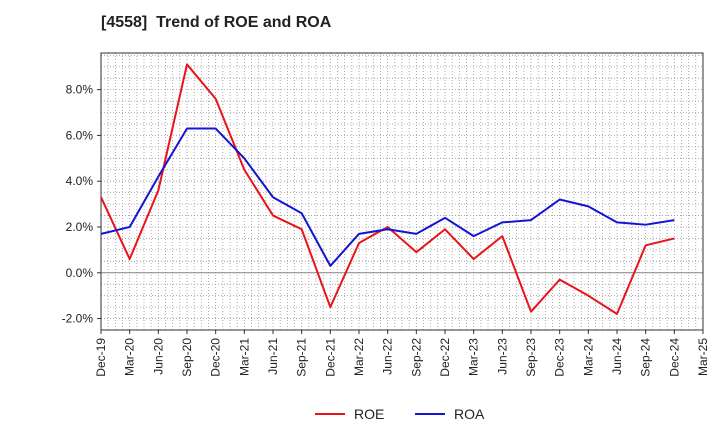  I want to click on x-tick-label: Jun-21, so click(273, 356).